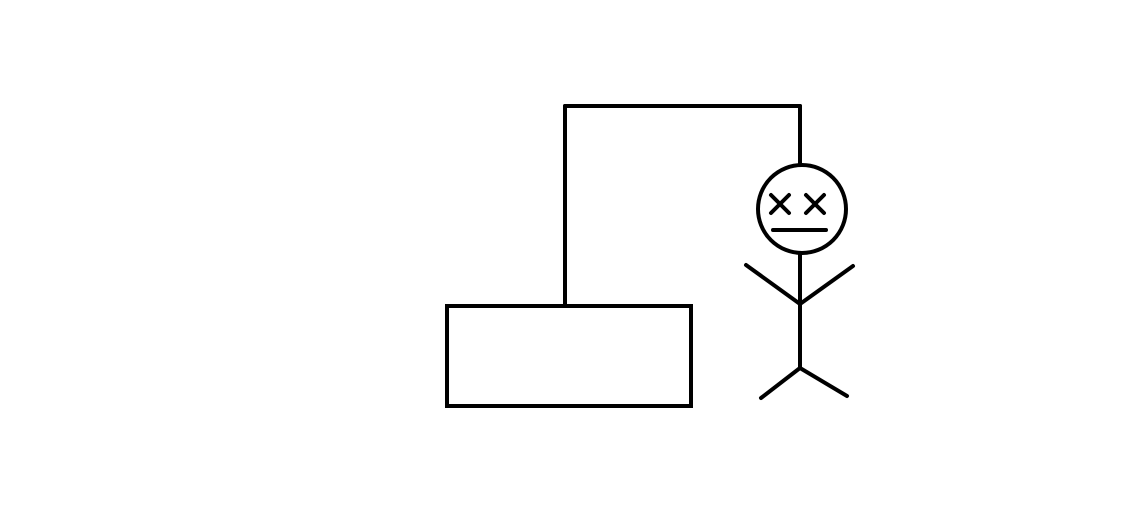 This screenshot has width=1147, height=529. Describe the element at coordinates (780, 383) in the screenshot. I see `figure-left-leg` at that location.